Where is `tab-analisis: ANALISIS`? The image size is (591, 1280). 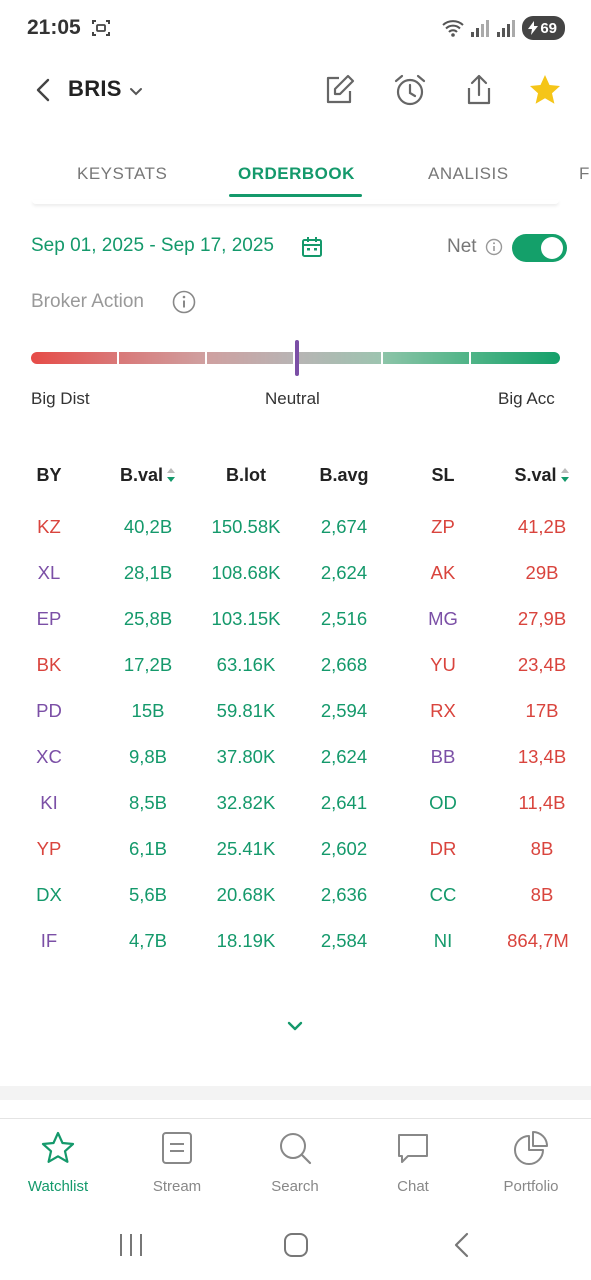
tab-analisis: ANALISIS is located at coordinates (468, 174).